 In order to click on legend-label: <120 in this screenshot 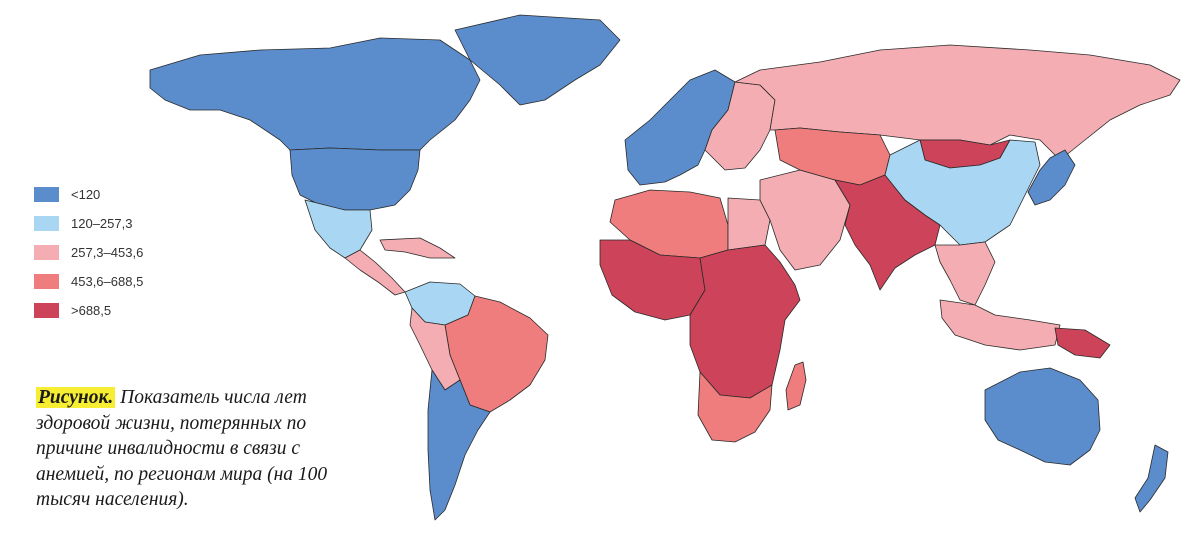, I will do `click(86, 194)`.